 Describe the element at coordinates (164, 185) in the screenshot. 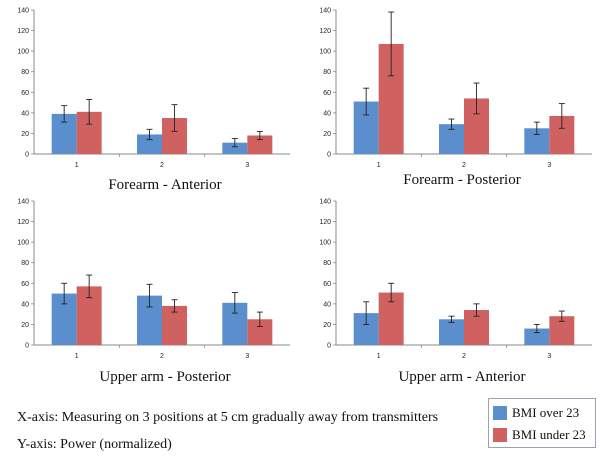

I see `chart-title: Forearm - Anterior` at that location.